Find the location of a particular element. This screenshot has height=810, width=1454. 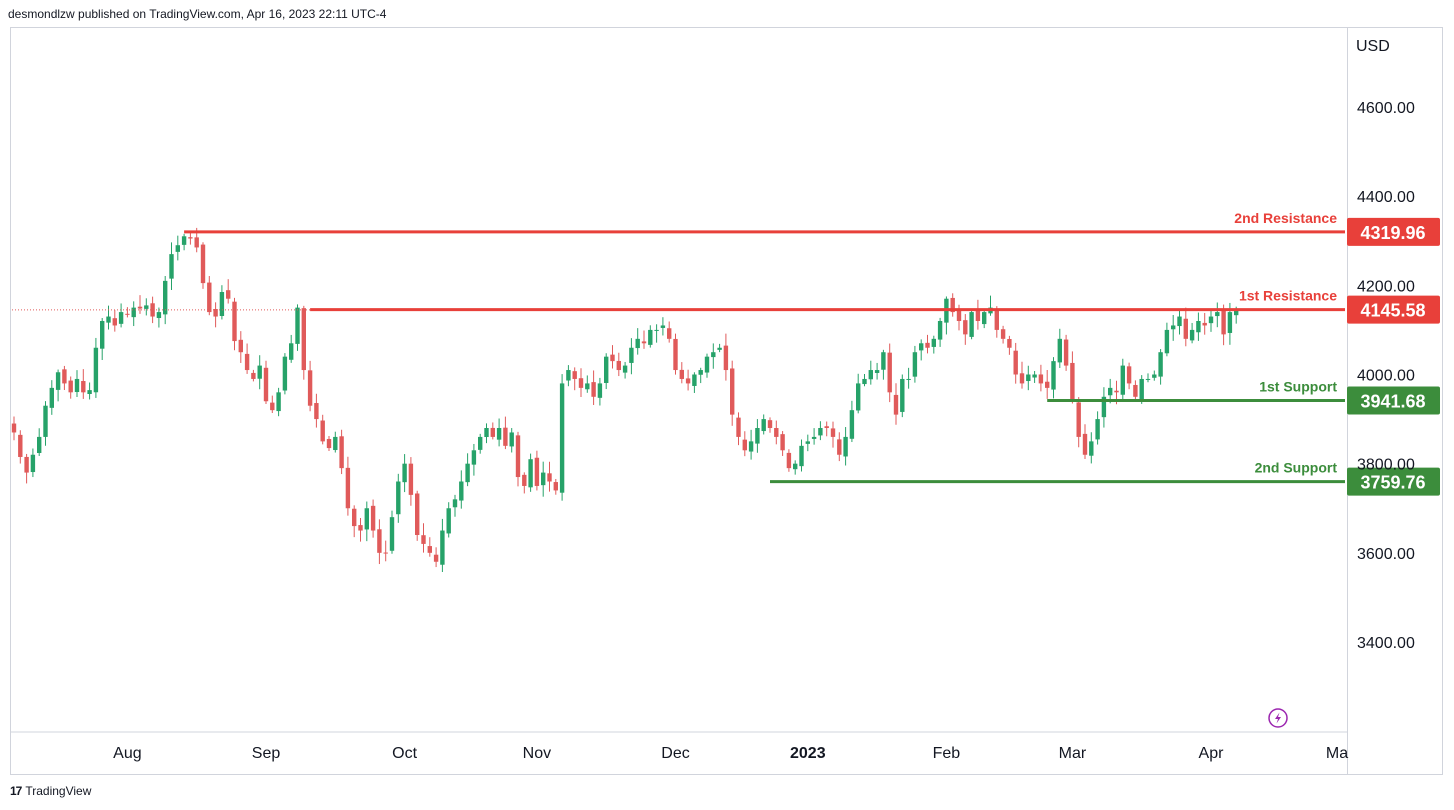

y-tick-label: 4400.00 is located at coordinates (1386, 197).